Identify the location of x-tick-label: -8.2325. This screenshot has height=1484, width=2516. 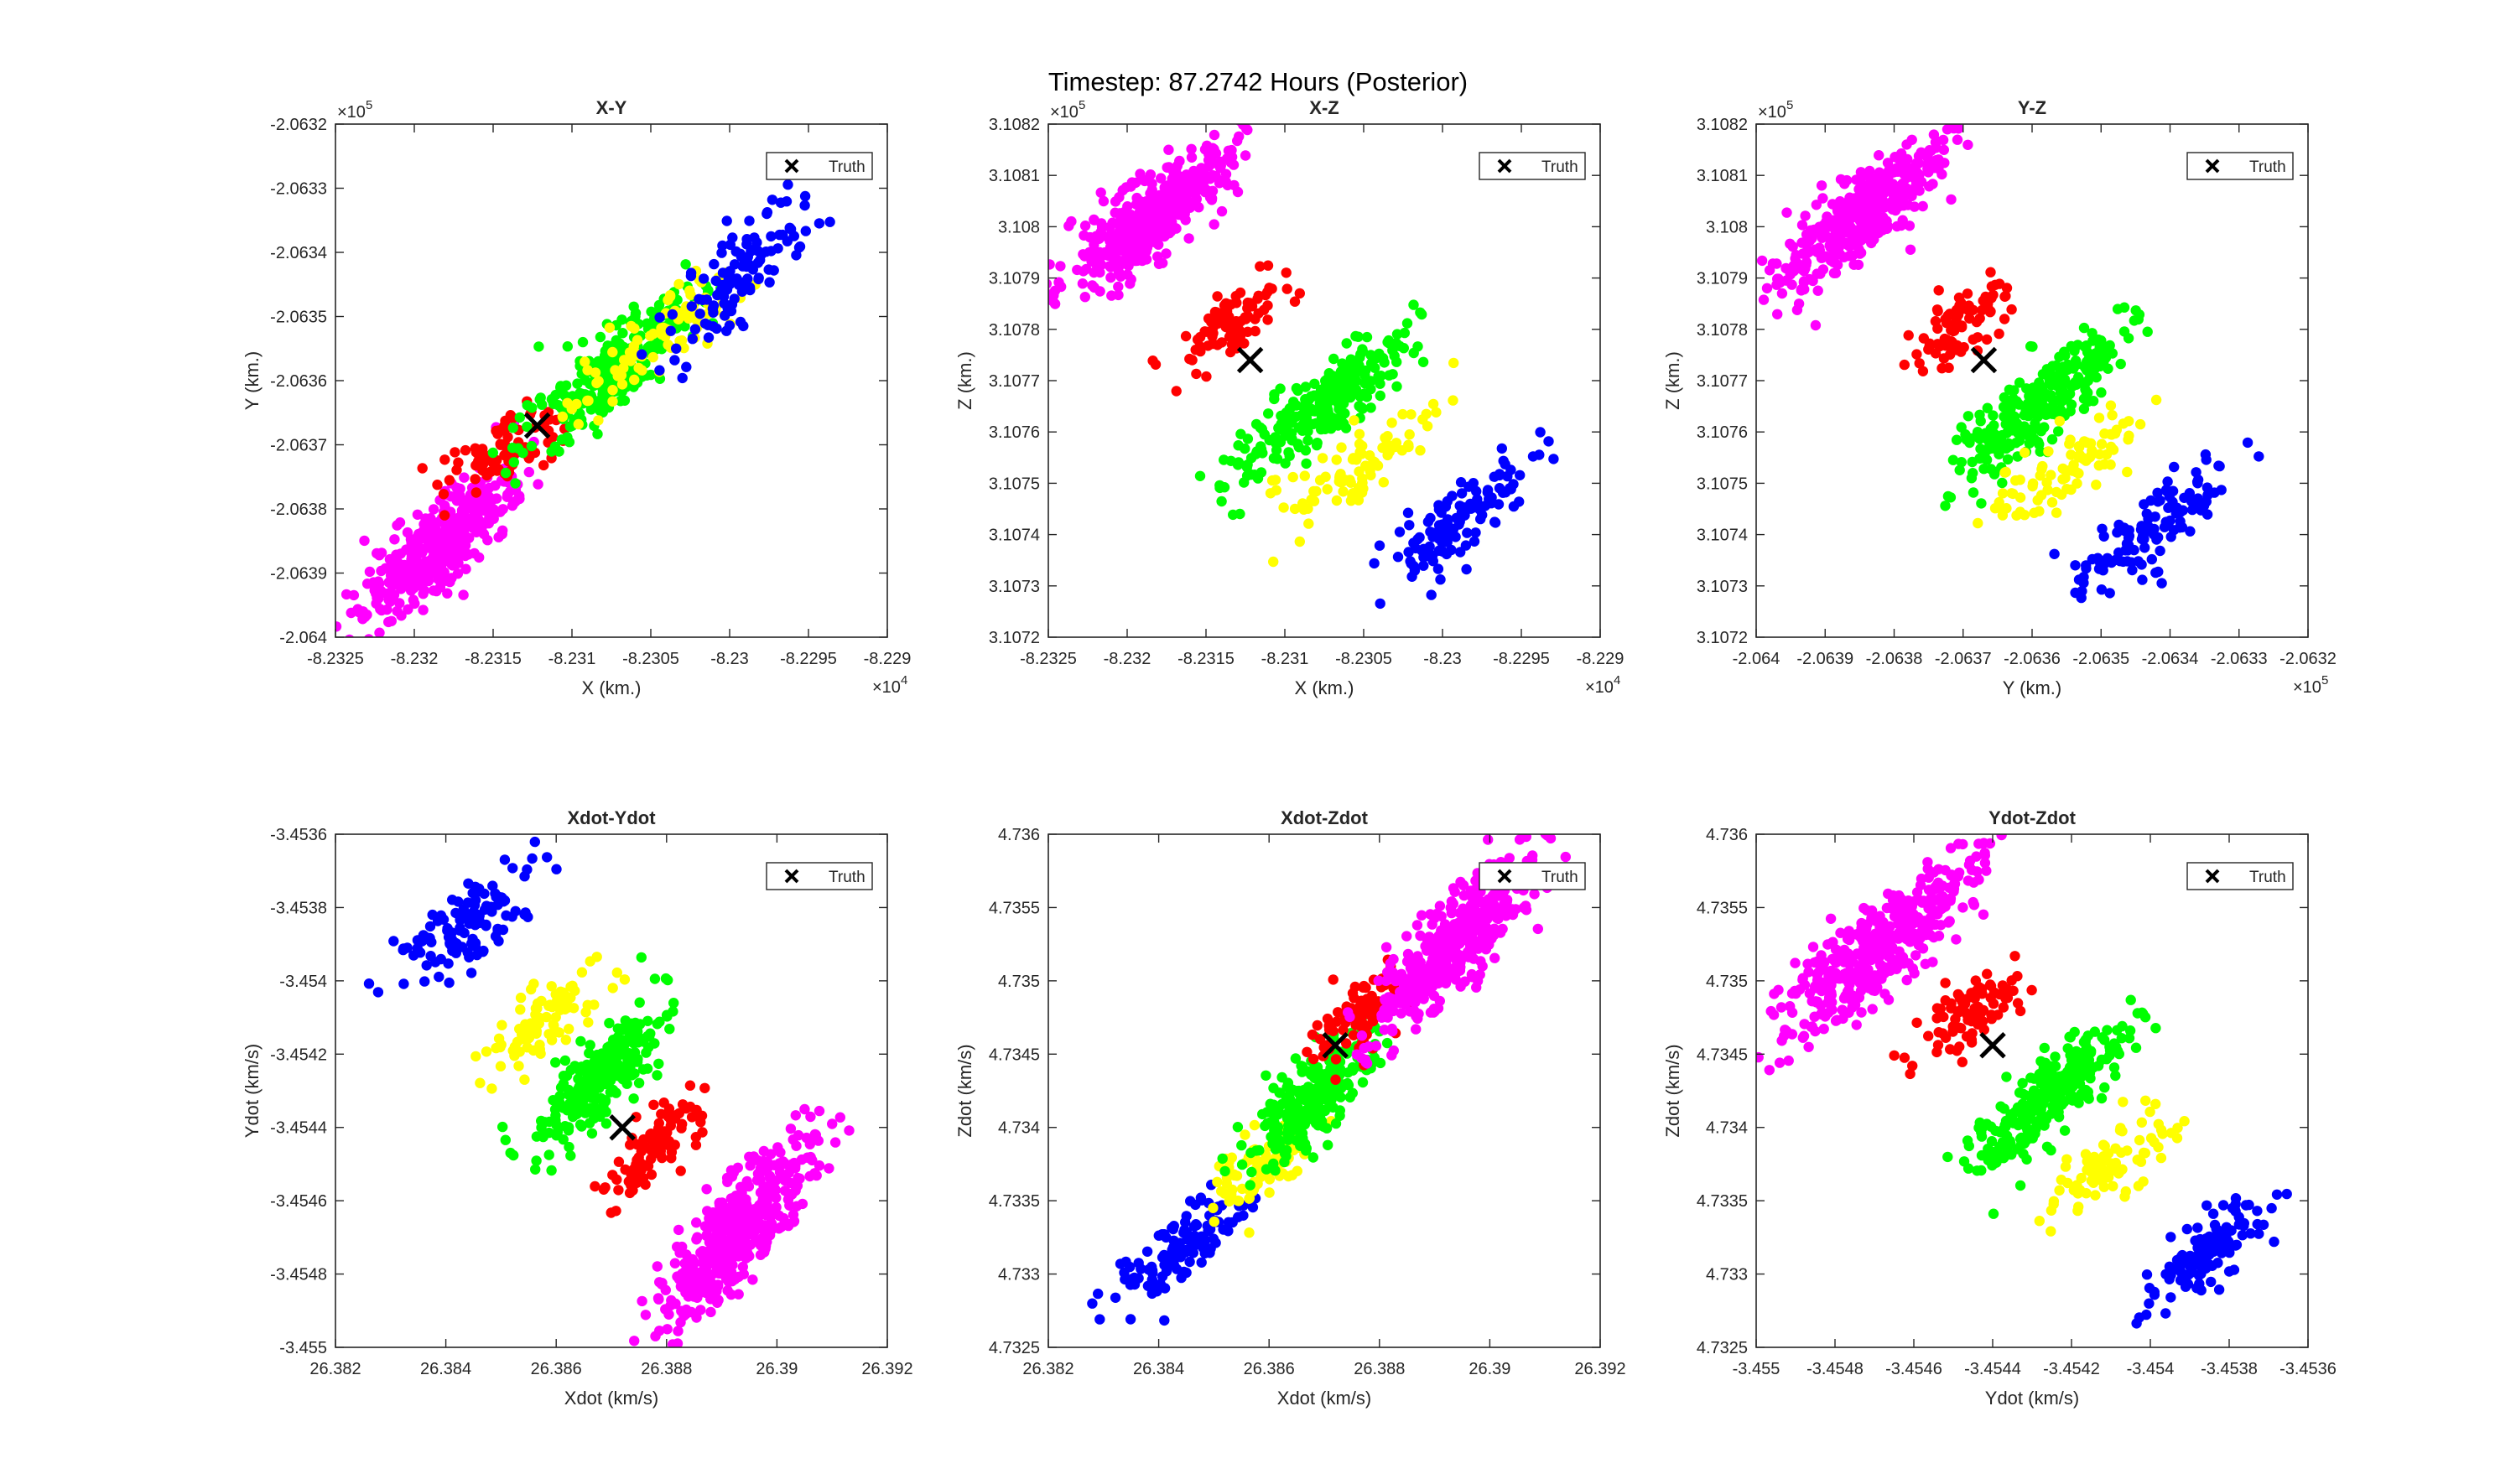
(1048, 659).